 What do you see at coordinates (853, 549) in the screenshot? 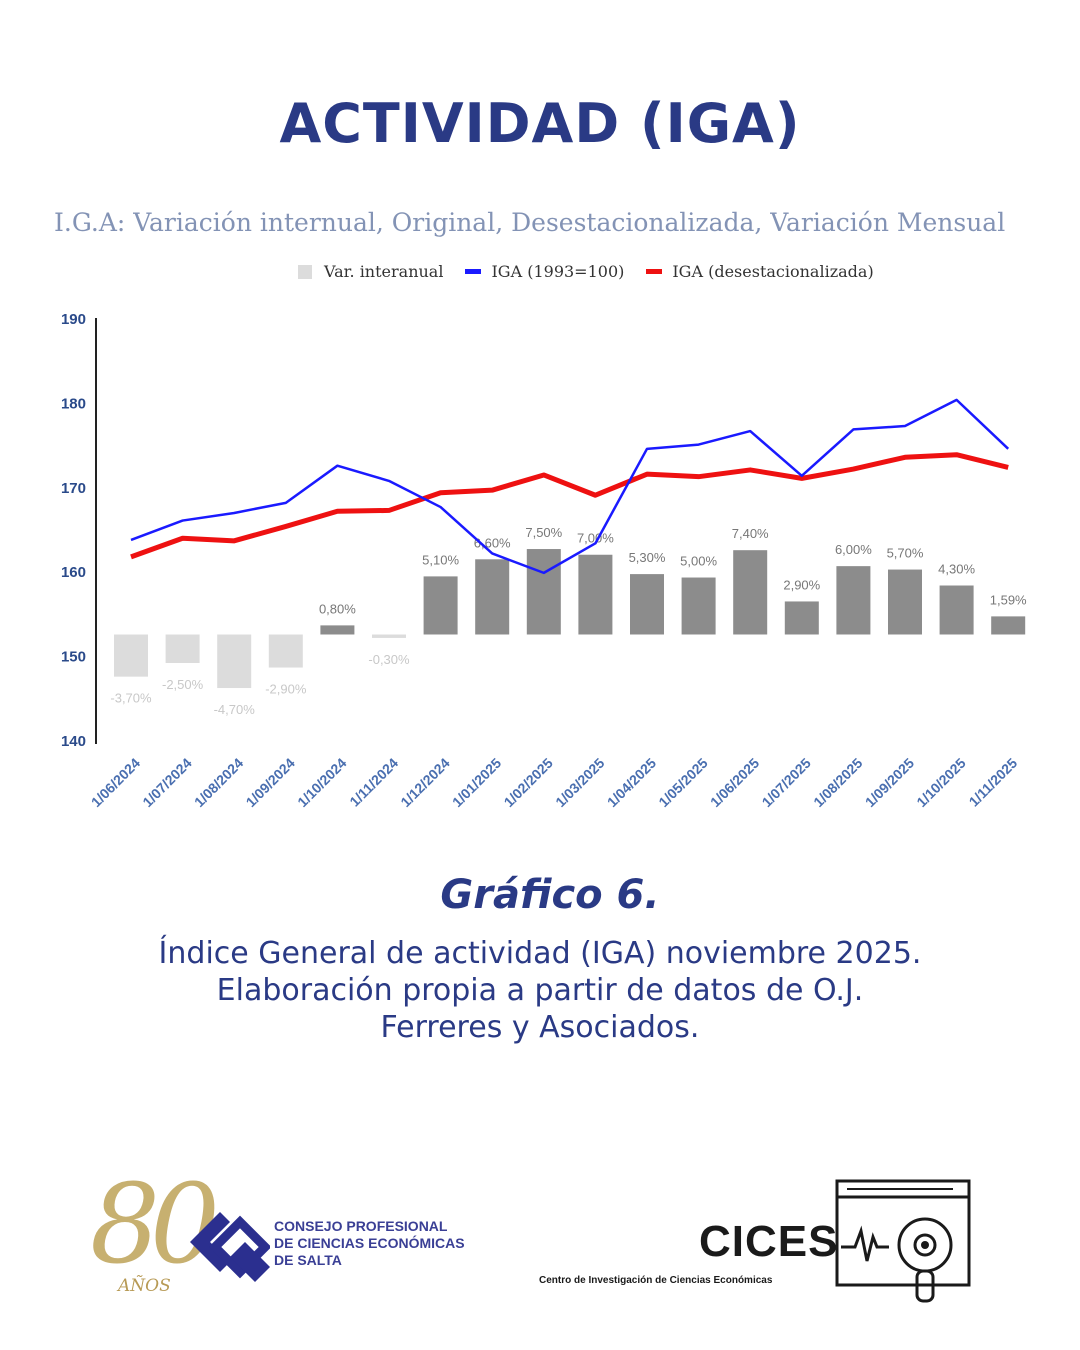
I see `bar-data-label: 6,00%` at bounding box center [853, 549].